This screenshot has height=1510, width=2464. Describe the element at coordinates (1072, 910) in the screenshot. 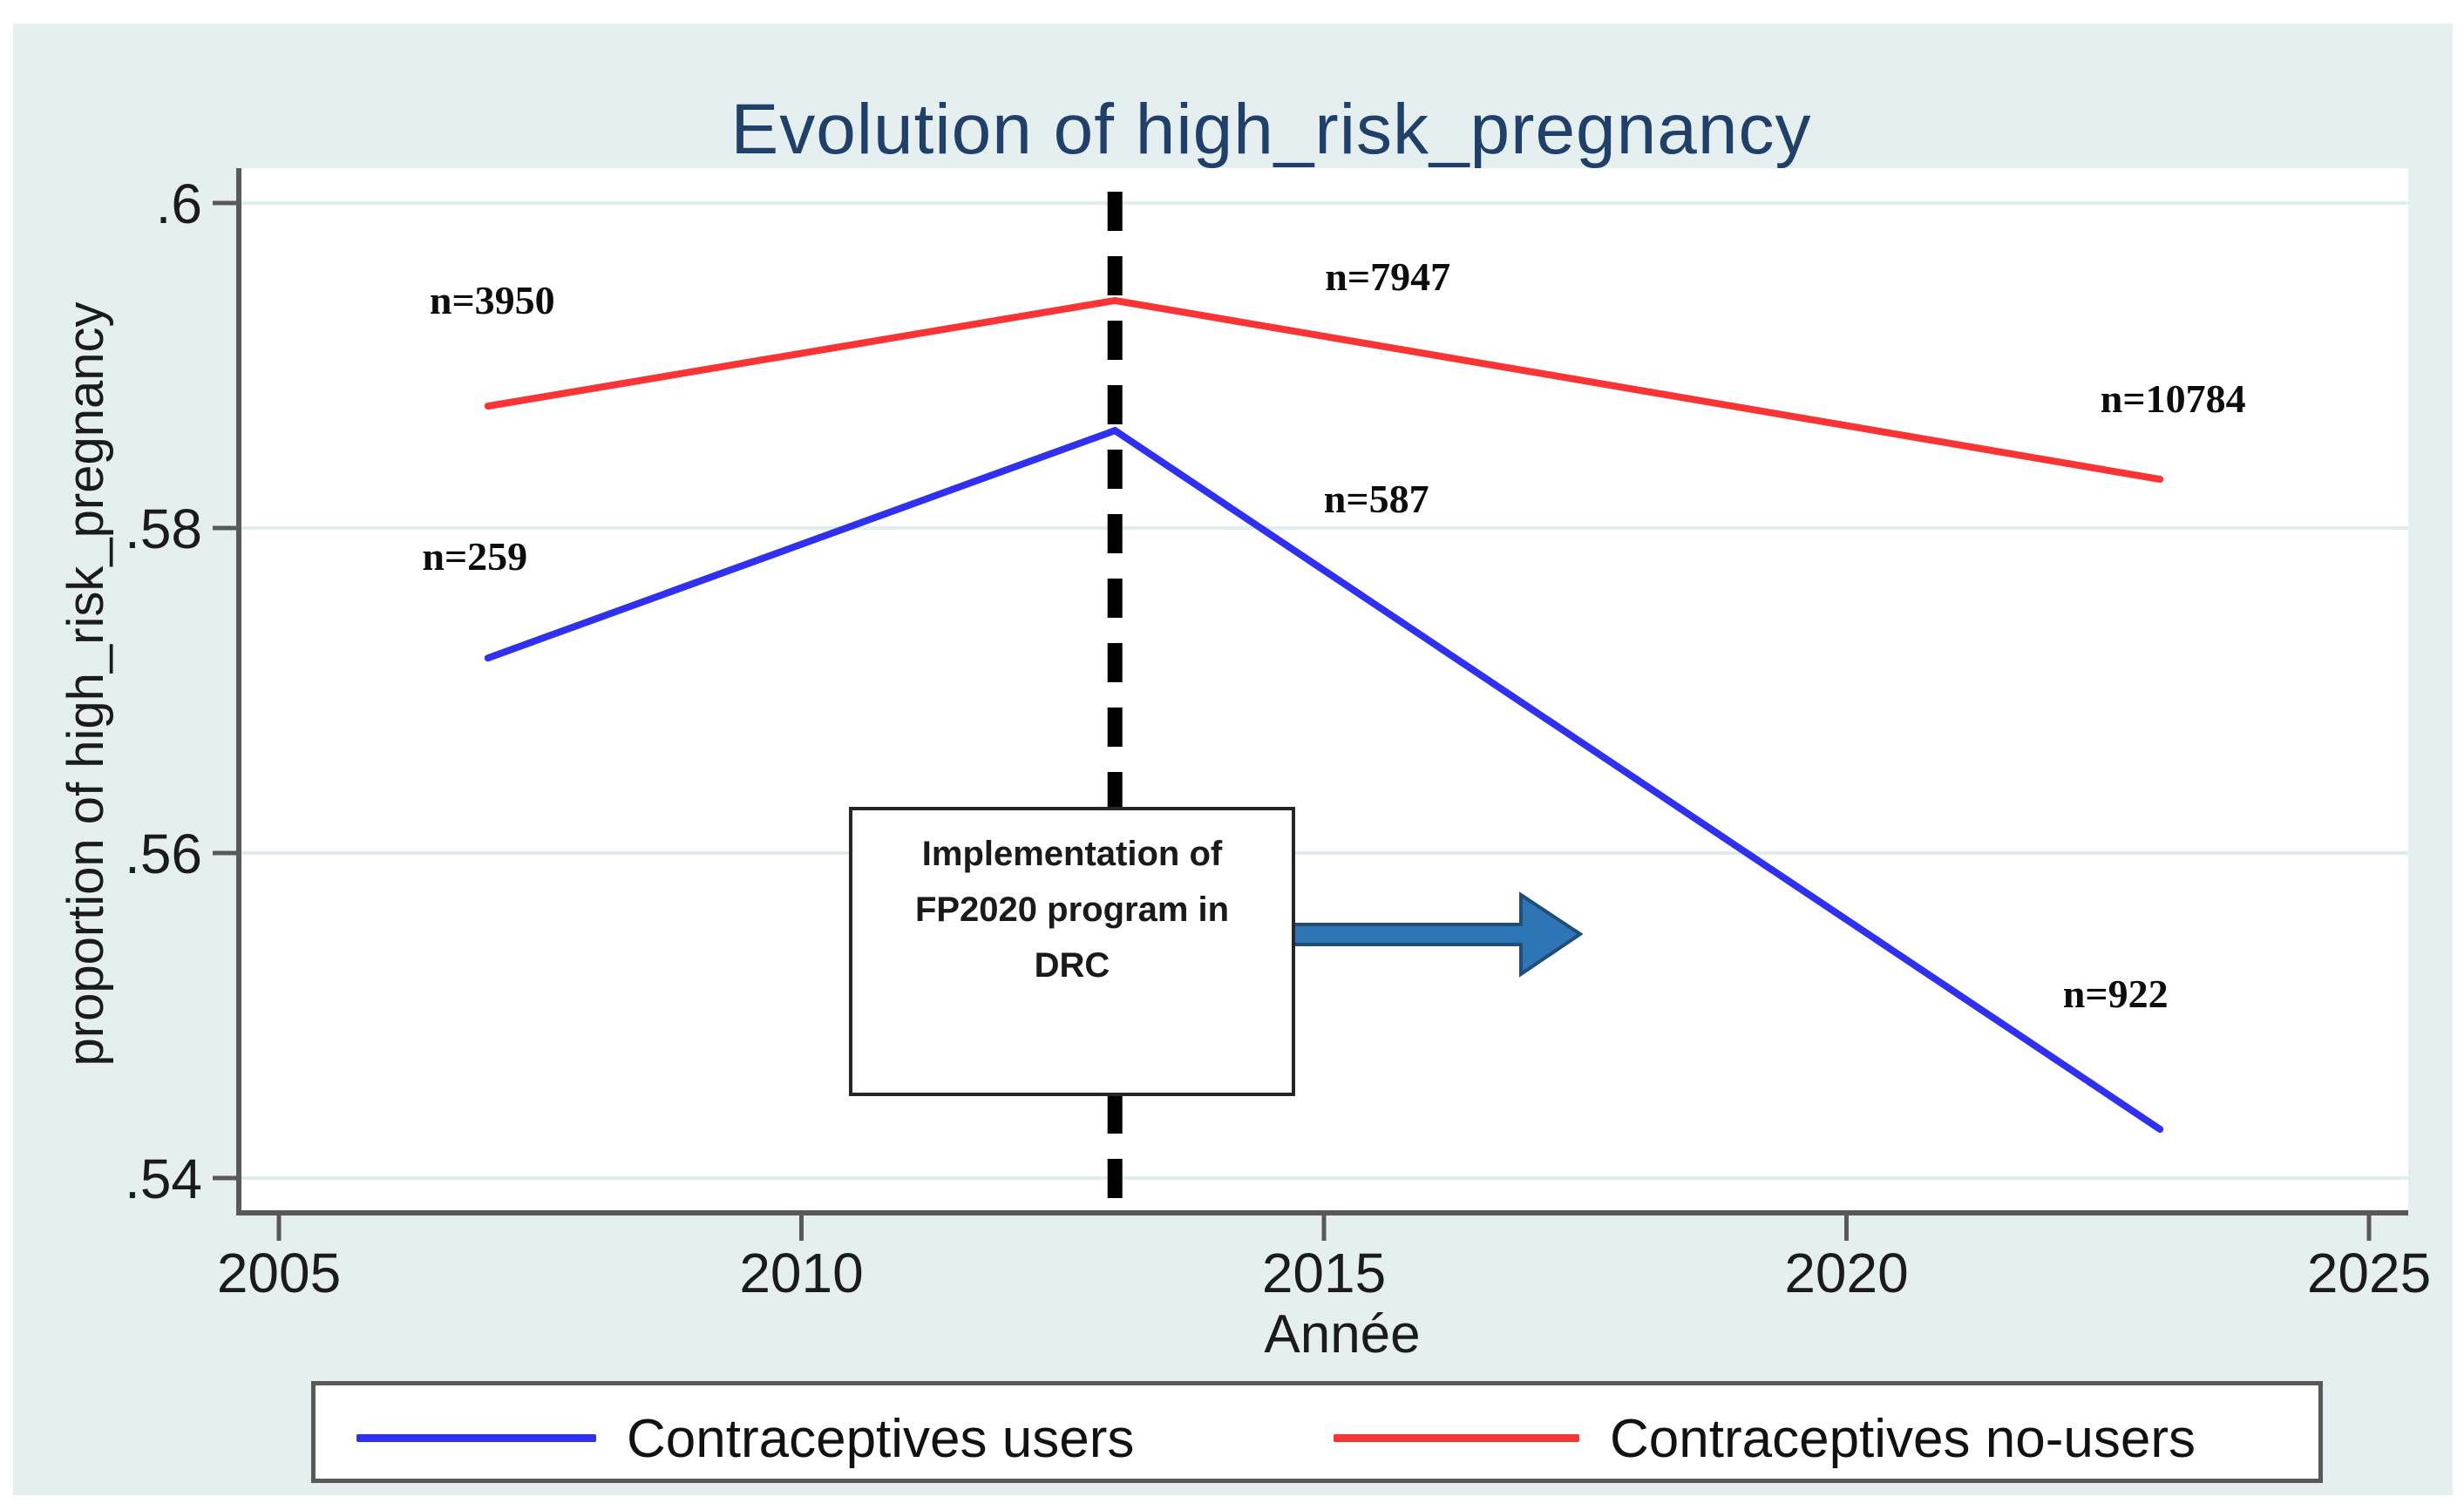

I see `event-annotation-text: Implementation of FP2020 program in DRC` at that location.